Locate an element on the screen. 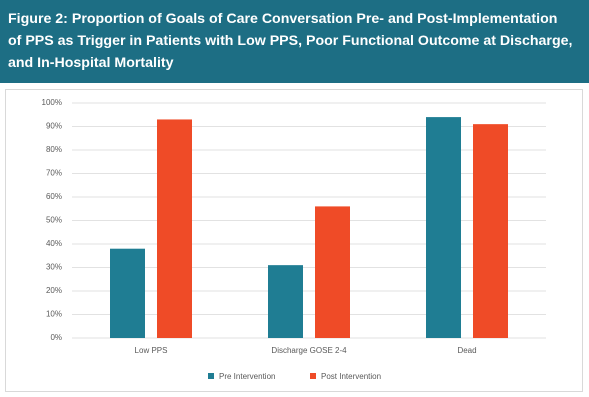 This screenshot has width=589, height=397. y-tick-label: 100% is located at coordinates (52, 102).